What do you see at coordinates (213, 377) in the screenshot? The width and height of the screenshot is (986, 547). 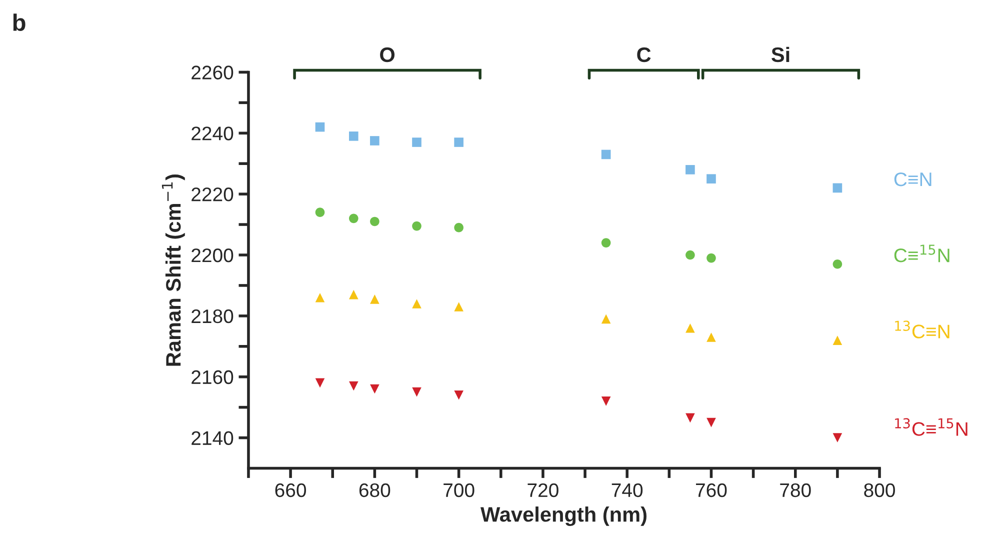 I see `y-tick-label: 2160` at bounding box center [213, 377].